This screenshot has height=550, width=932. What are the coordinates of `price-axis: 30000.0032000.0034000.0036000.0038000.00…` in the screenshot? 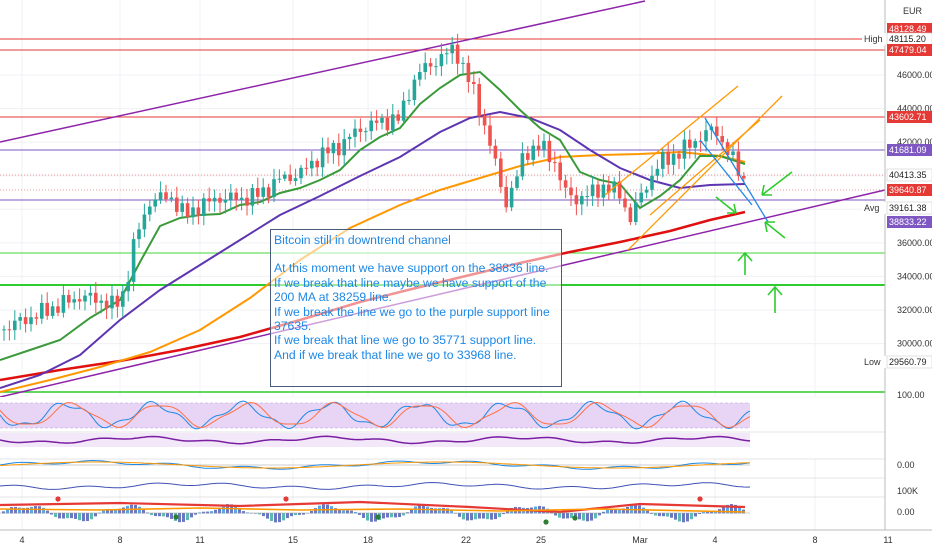 It's located at (897, 265).